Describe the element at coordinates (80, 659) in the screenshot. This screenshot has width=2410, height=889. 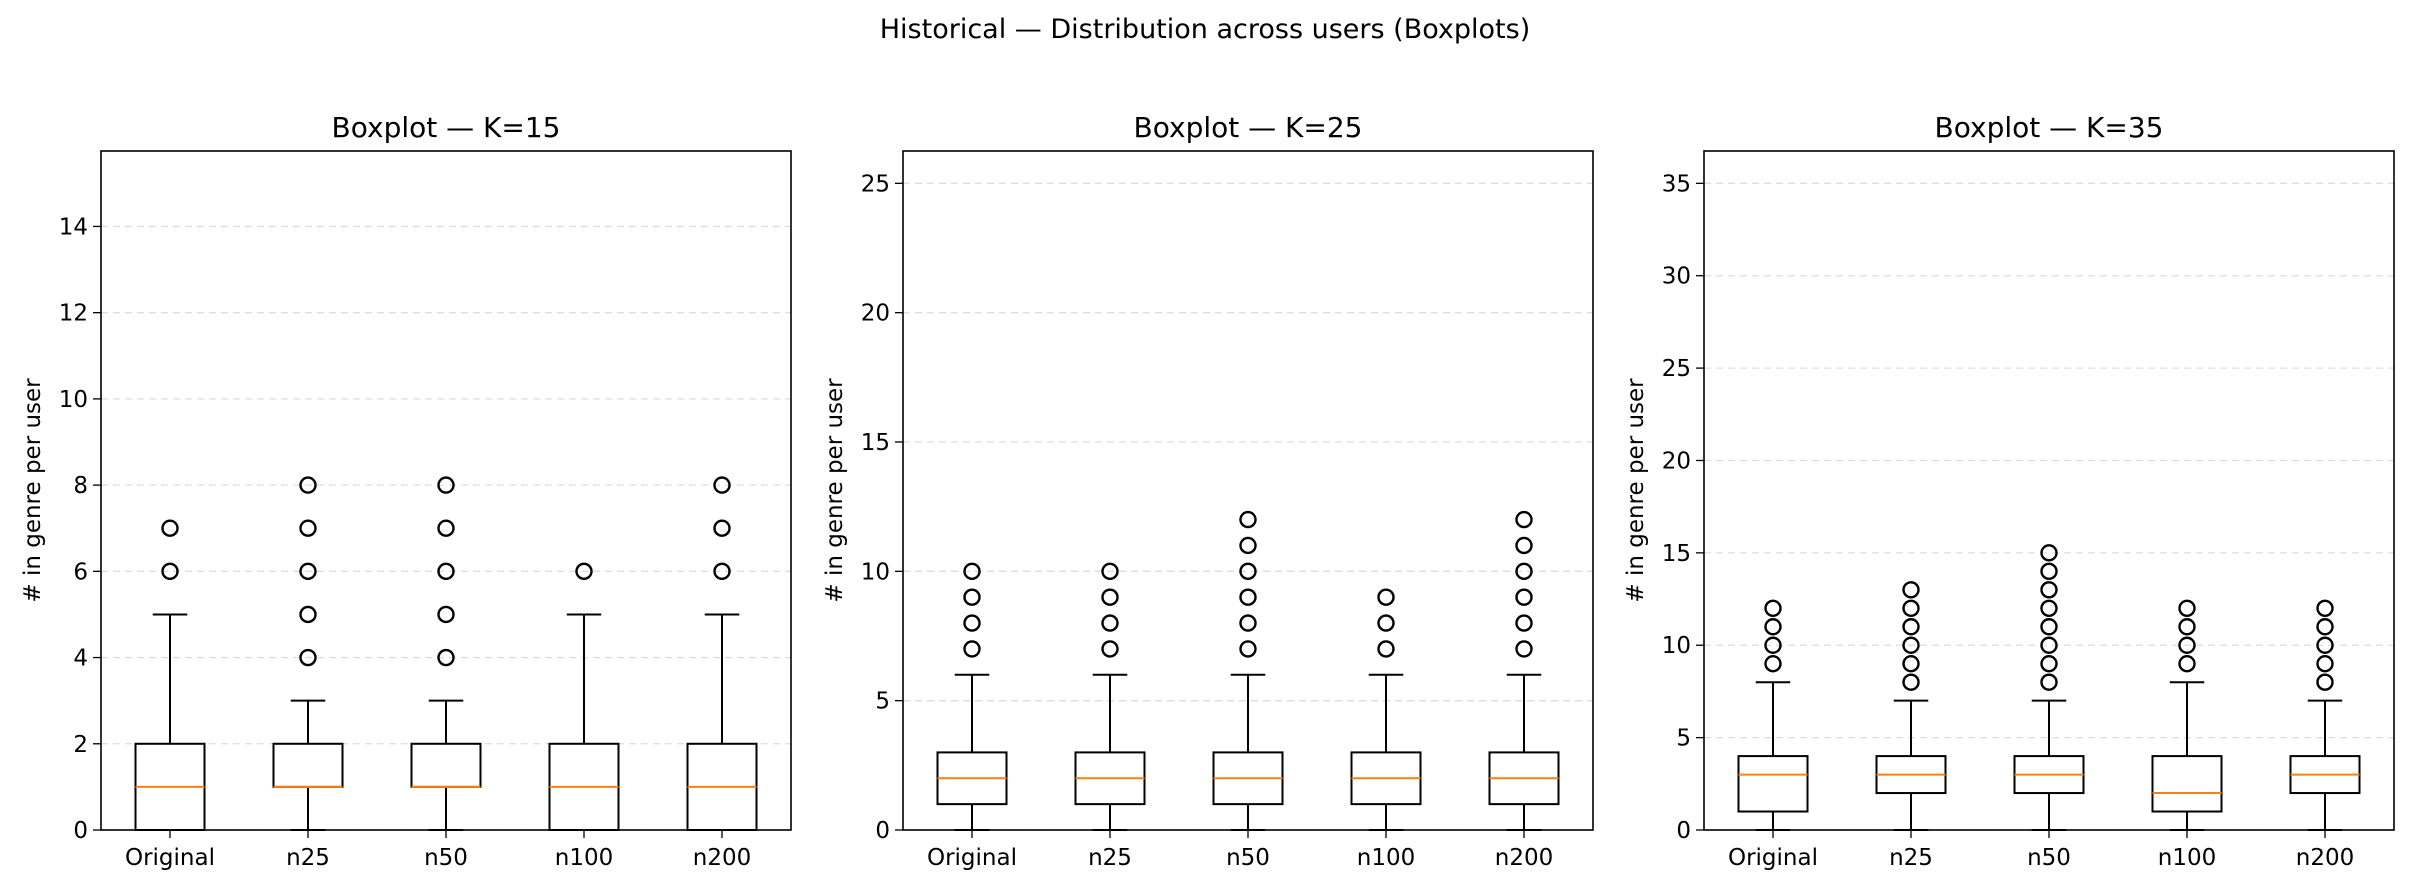
I see `y-tick-label: 4` at that location.